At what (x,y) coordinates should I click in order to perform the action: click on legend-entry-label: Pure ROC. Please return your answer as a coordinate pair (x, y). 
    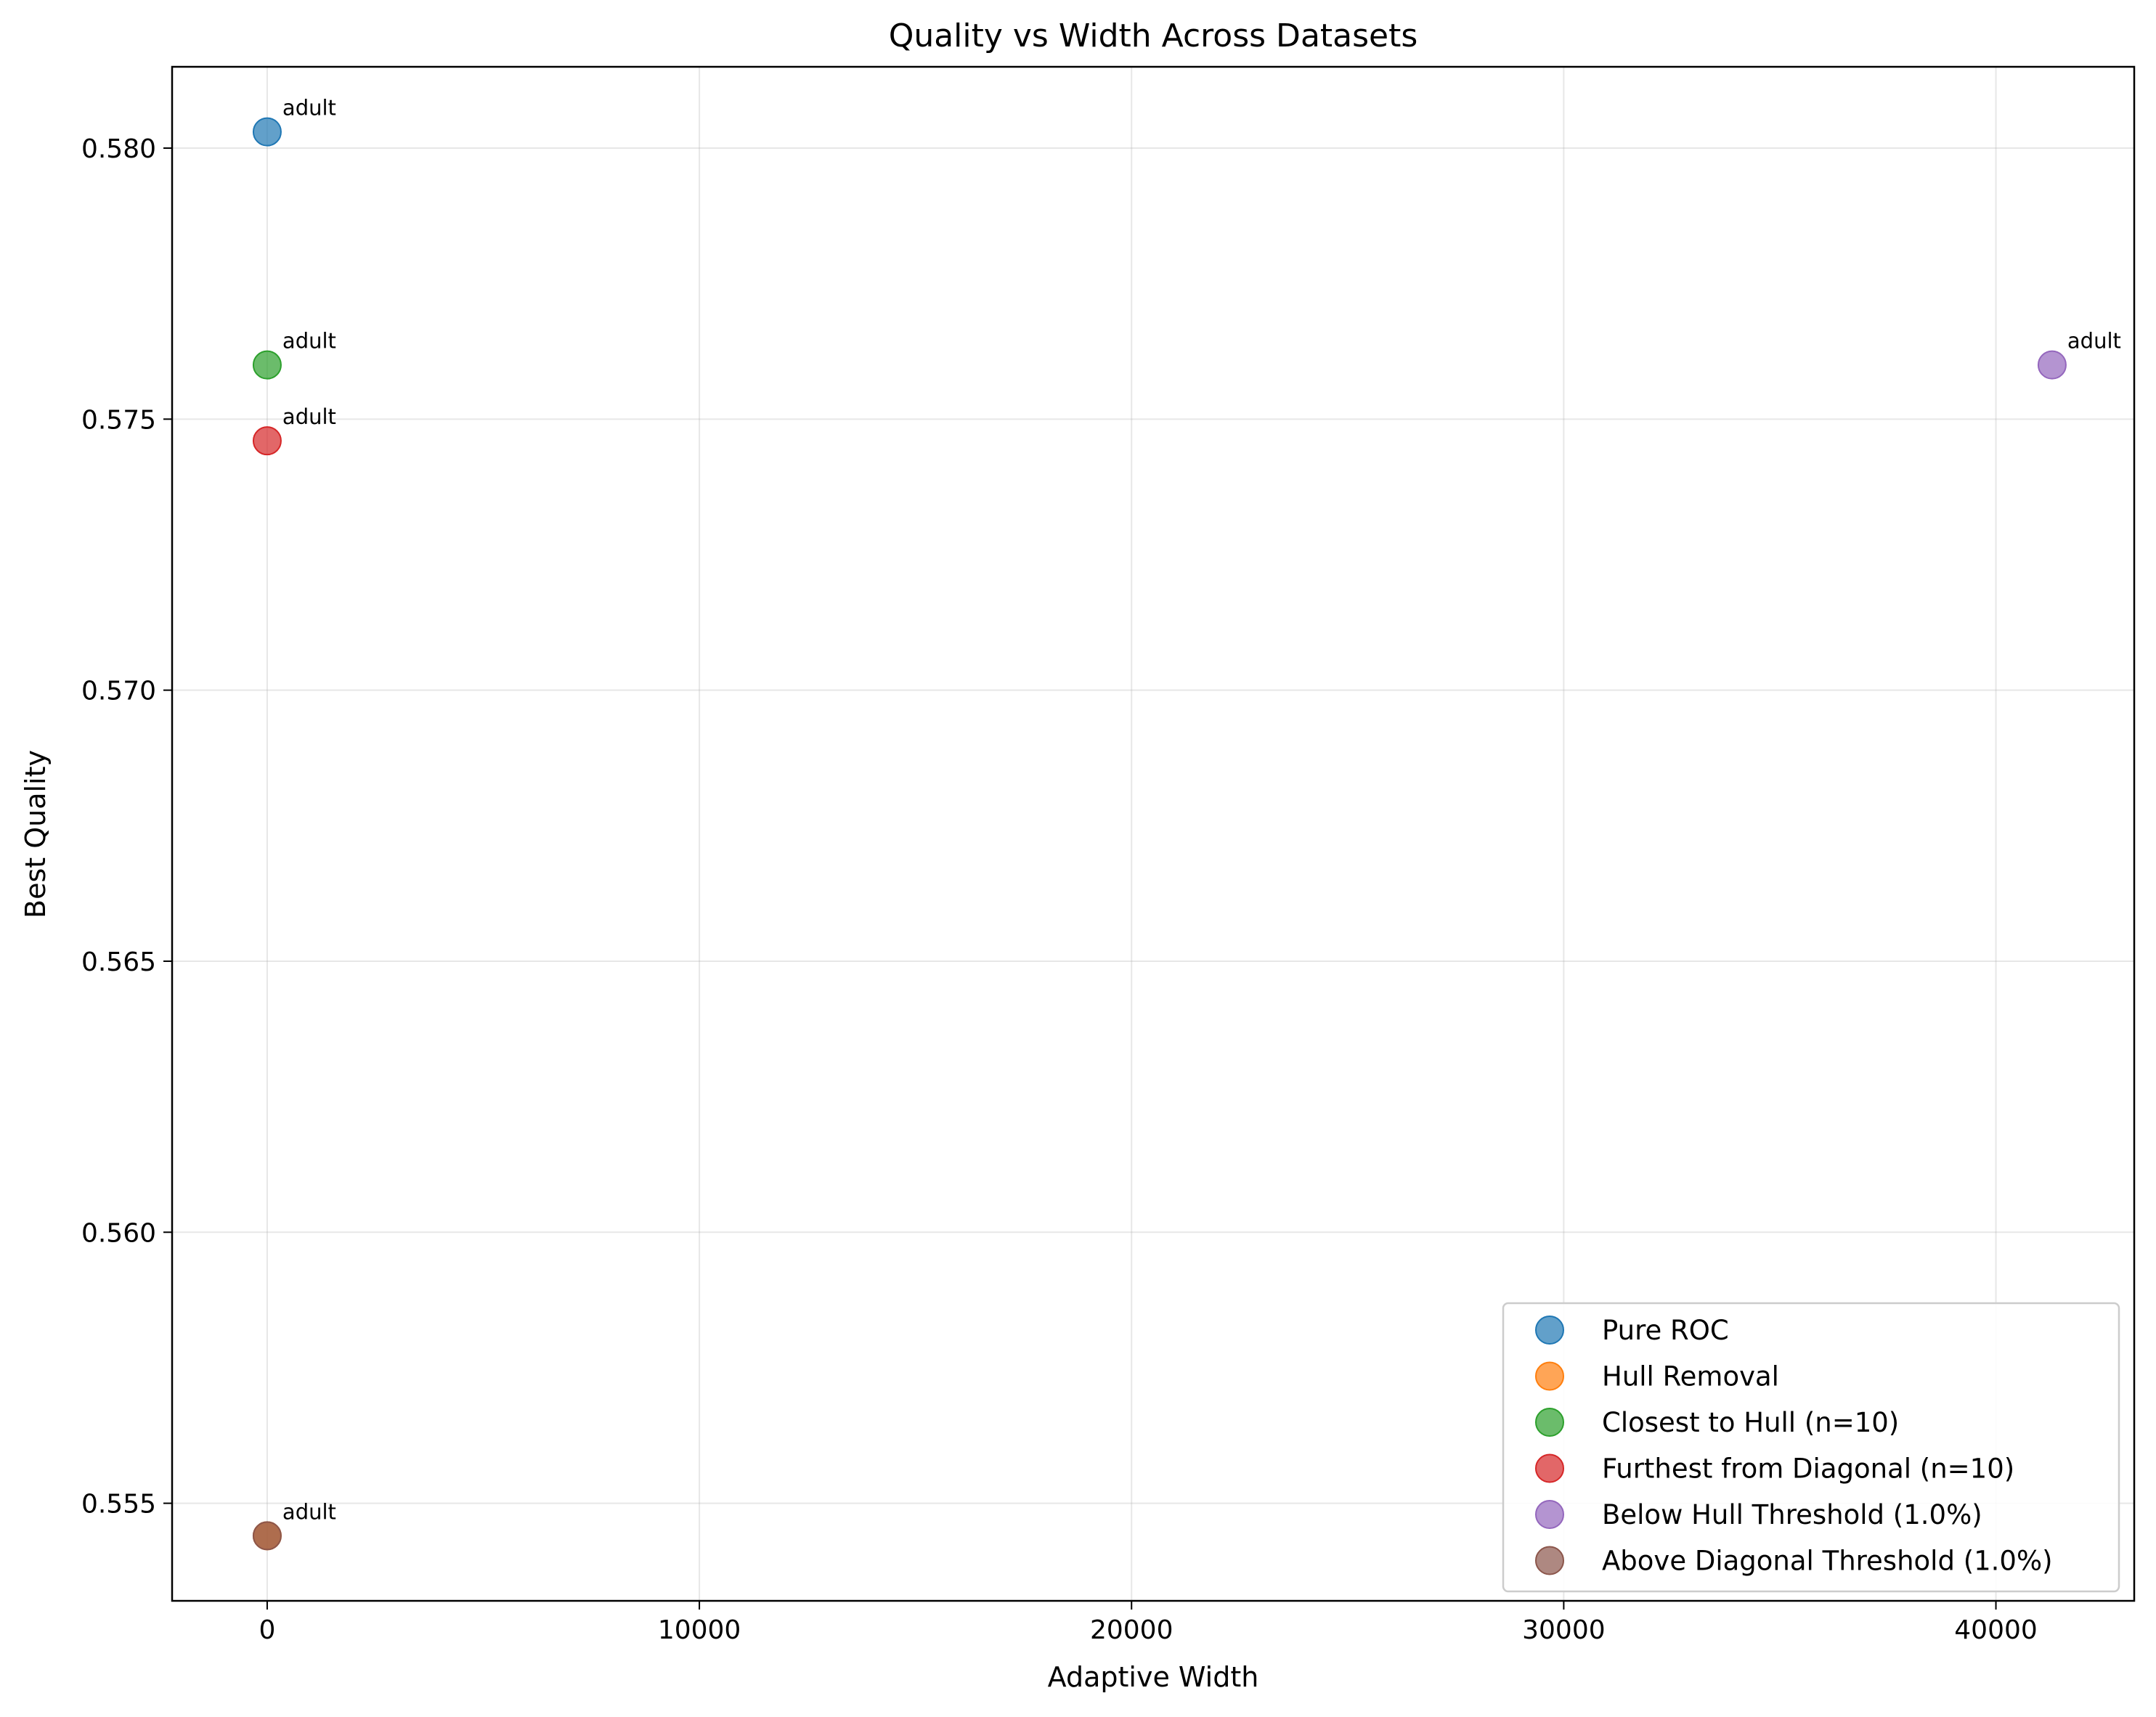
    Looking at the image, I should click on (1665, 1330).